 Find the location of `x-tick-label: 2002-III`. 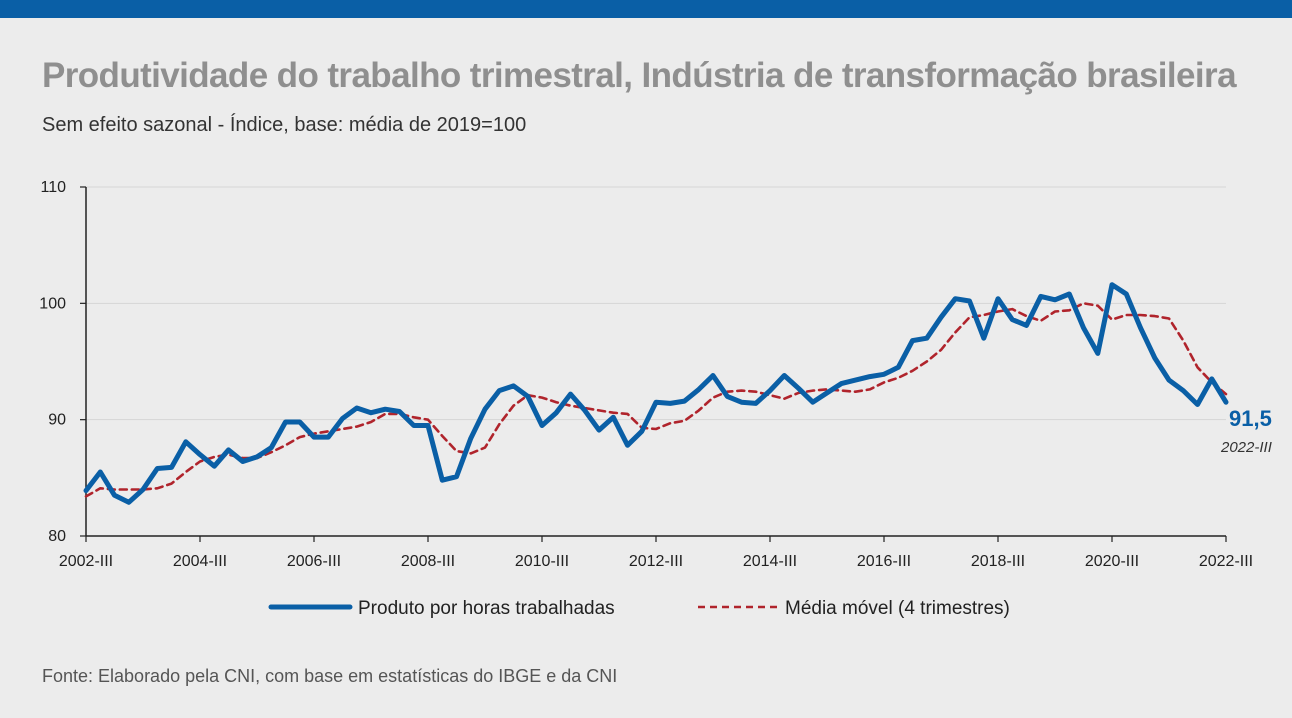

x-tick-label: 2002-III is located at coordinates (86, 561).